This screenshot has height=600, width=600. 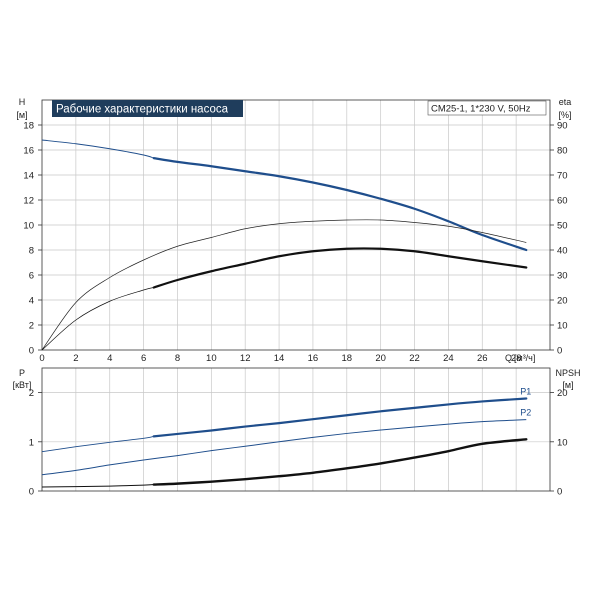 I want to click on y-right-tick-label: 60, so click(x=562, y=201).